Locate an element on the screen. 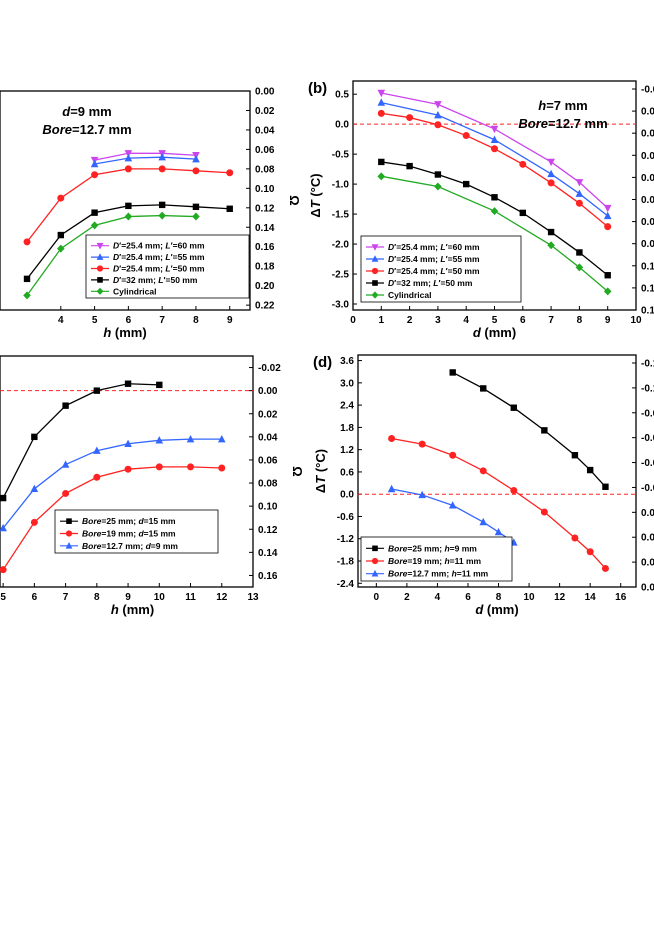 This screenshot has width=654, height=927. x-tick-label: 4 is located at coordinates (438, 597).